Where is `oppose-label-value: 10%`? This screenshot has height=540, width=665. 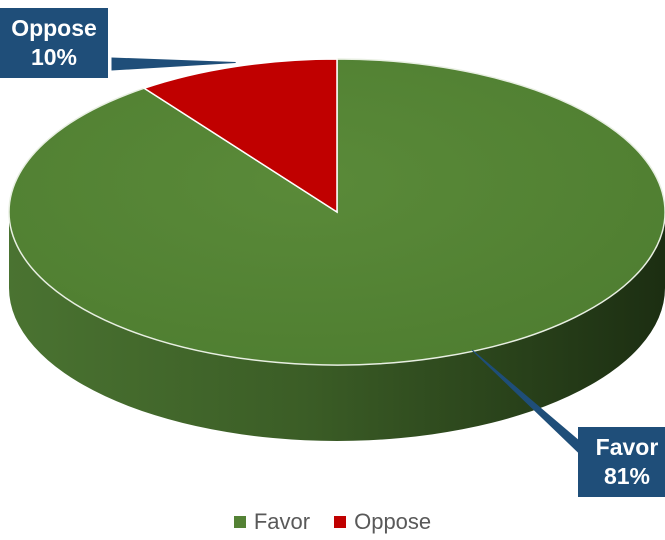 oppose-label-value: 10% is located at coordinates (54, 57).